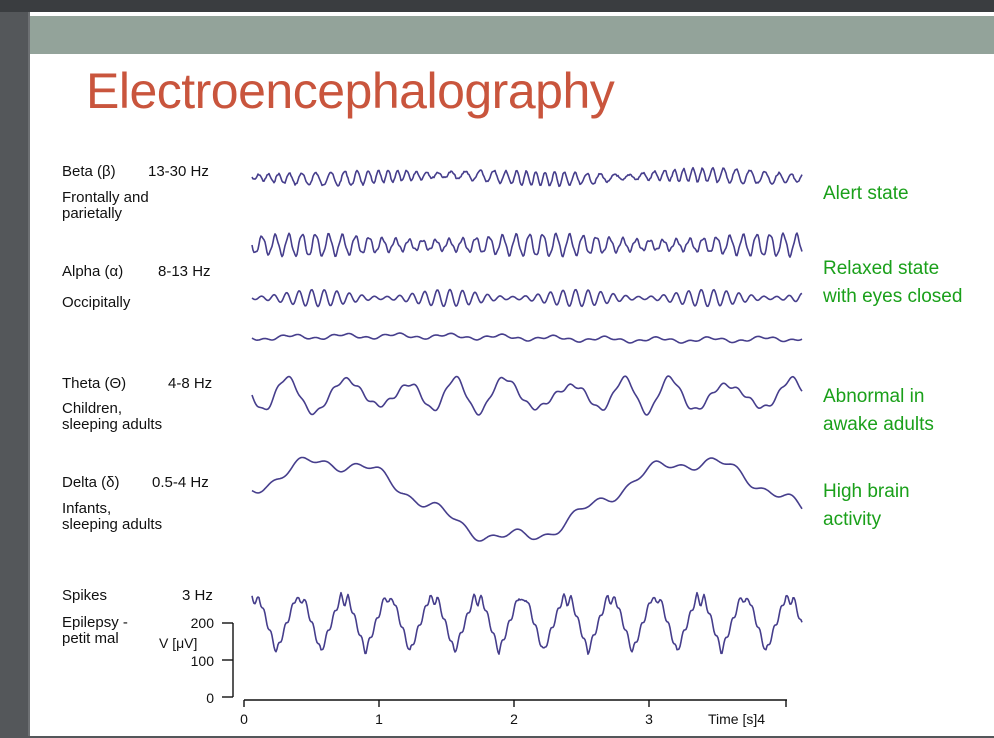 This screenshot has height=738, width=994. I want to click on y-tick-label-0: 0, so click(210, 698).